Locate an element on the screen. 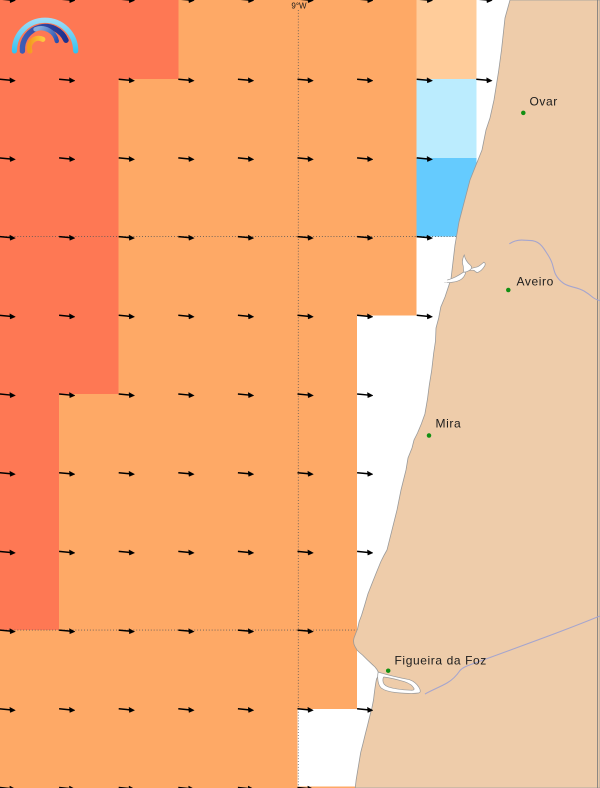 The height and width of the screenshot is (788, 600). svg-text: Figueira da Foz is located at coordinates (441, 660).